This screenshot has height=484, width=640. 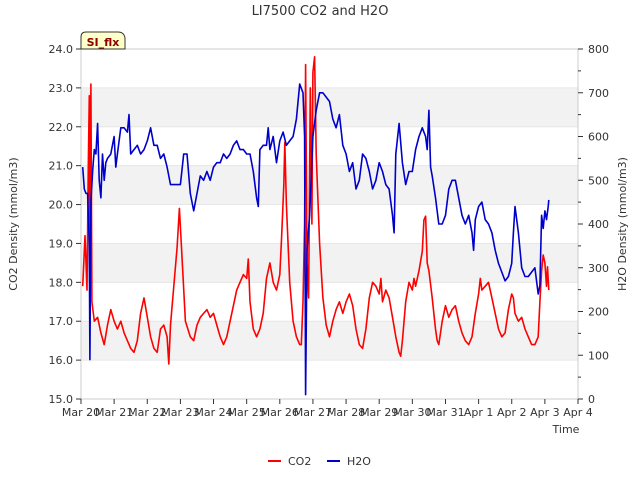 I want to click on x-tick-label: Mar 23, so click(x=180, y=412).